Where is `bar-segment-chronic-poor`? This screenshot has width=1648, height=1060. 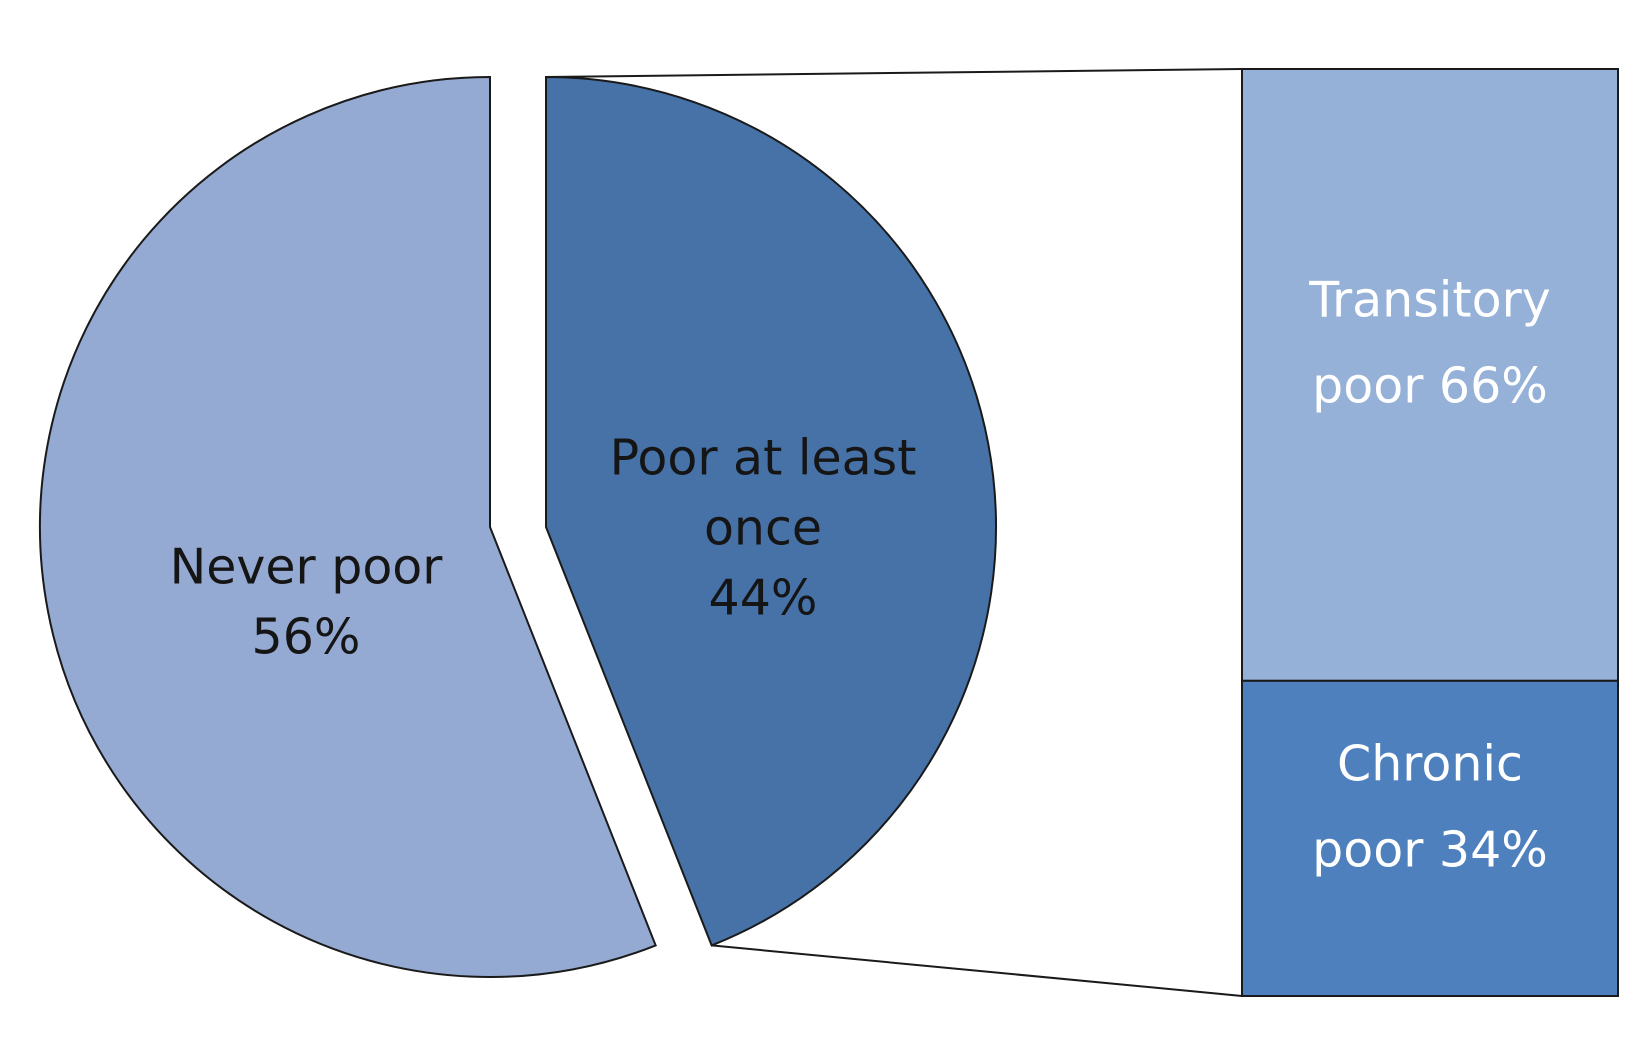 bar-segment-chronic-poor is located at coordinates (1430, 838).